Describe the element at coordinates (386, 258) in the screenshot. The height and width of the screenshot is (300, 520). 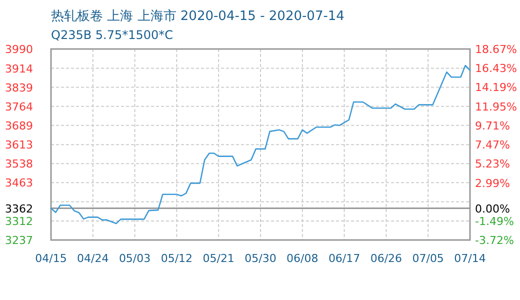
I see `x-tick-label: 06/26` at that location.